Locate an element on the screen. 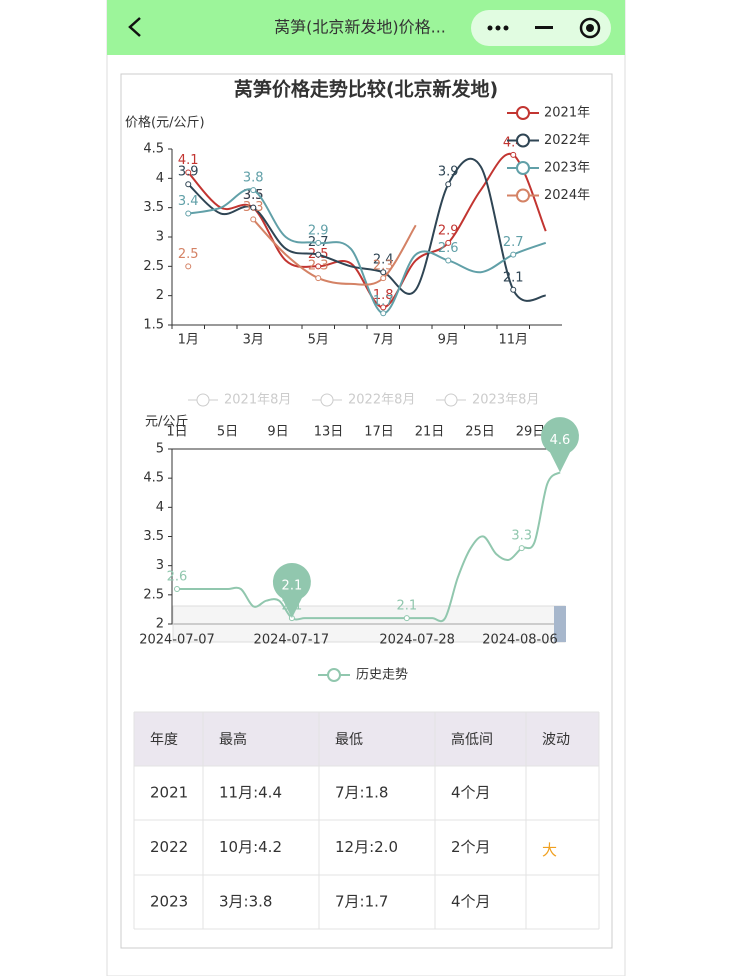 The image size is (732, 976). table-header-bg is located at coordinates (366, 739).